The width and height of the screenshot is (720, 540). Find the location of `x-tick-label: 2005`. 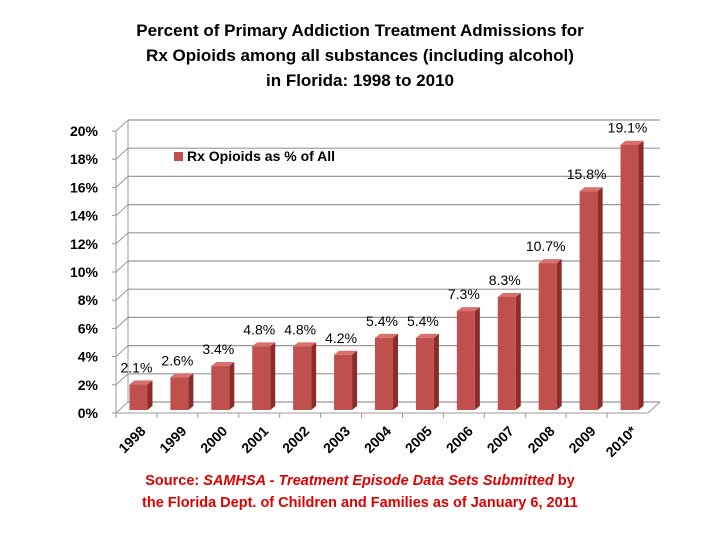

x-tick-label: 2005 is located at coordinates (418, 439).